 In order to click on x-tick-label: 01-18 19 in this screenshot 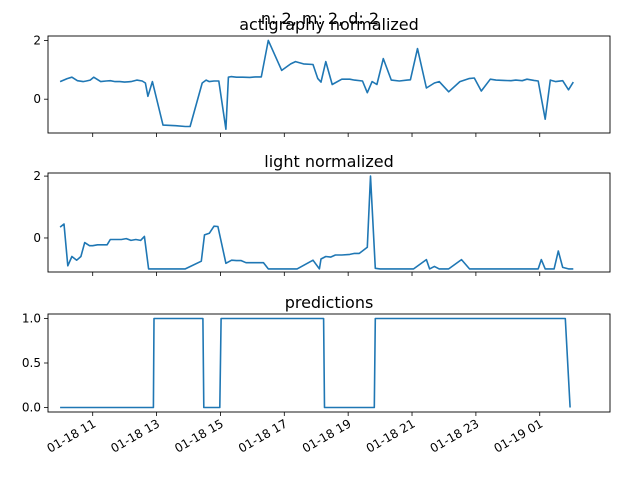, I will do `click(327, 435)`.